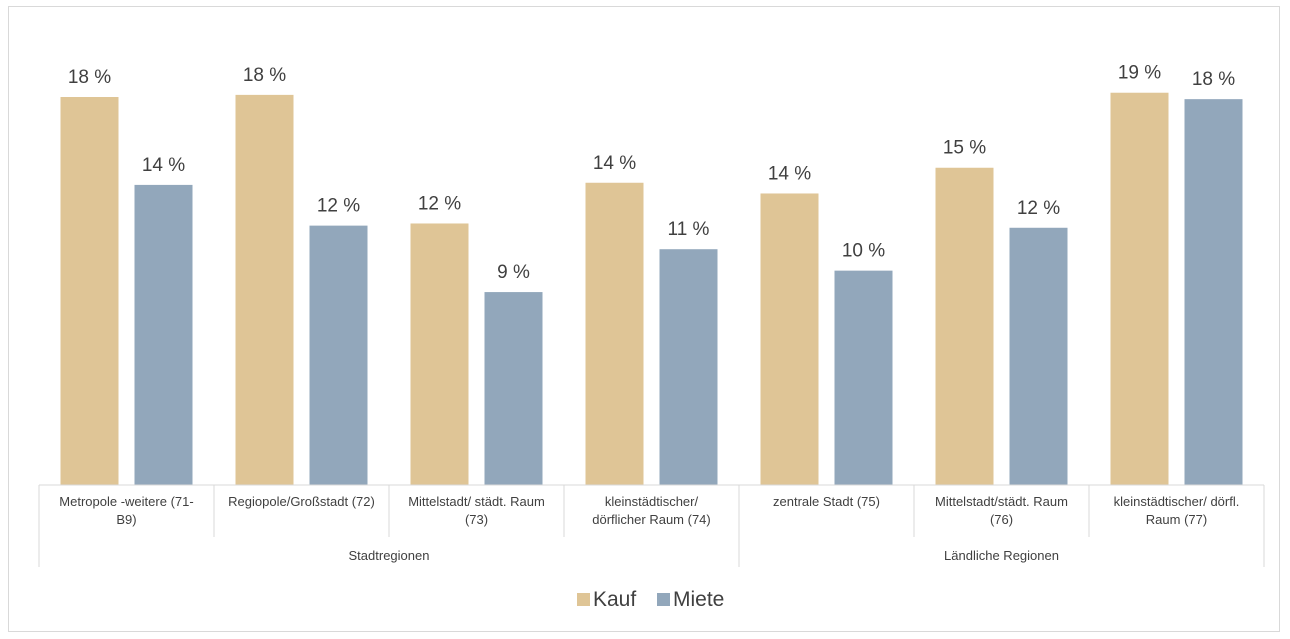 The image size is (1290, 639). What do you see at coordinates (614, 163) in the screenshot?
I see `data-label-kauf-4: 14 %` at bounding box center [614, 163].